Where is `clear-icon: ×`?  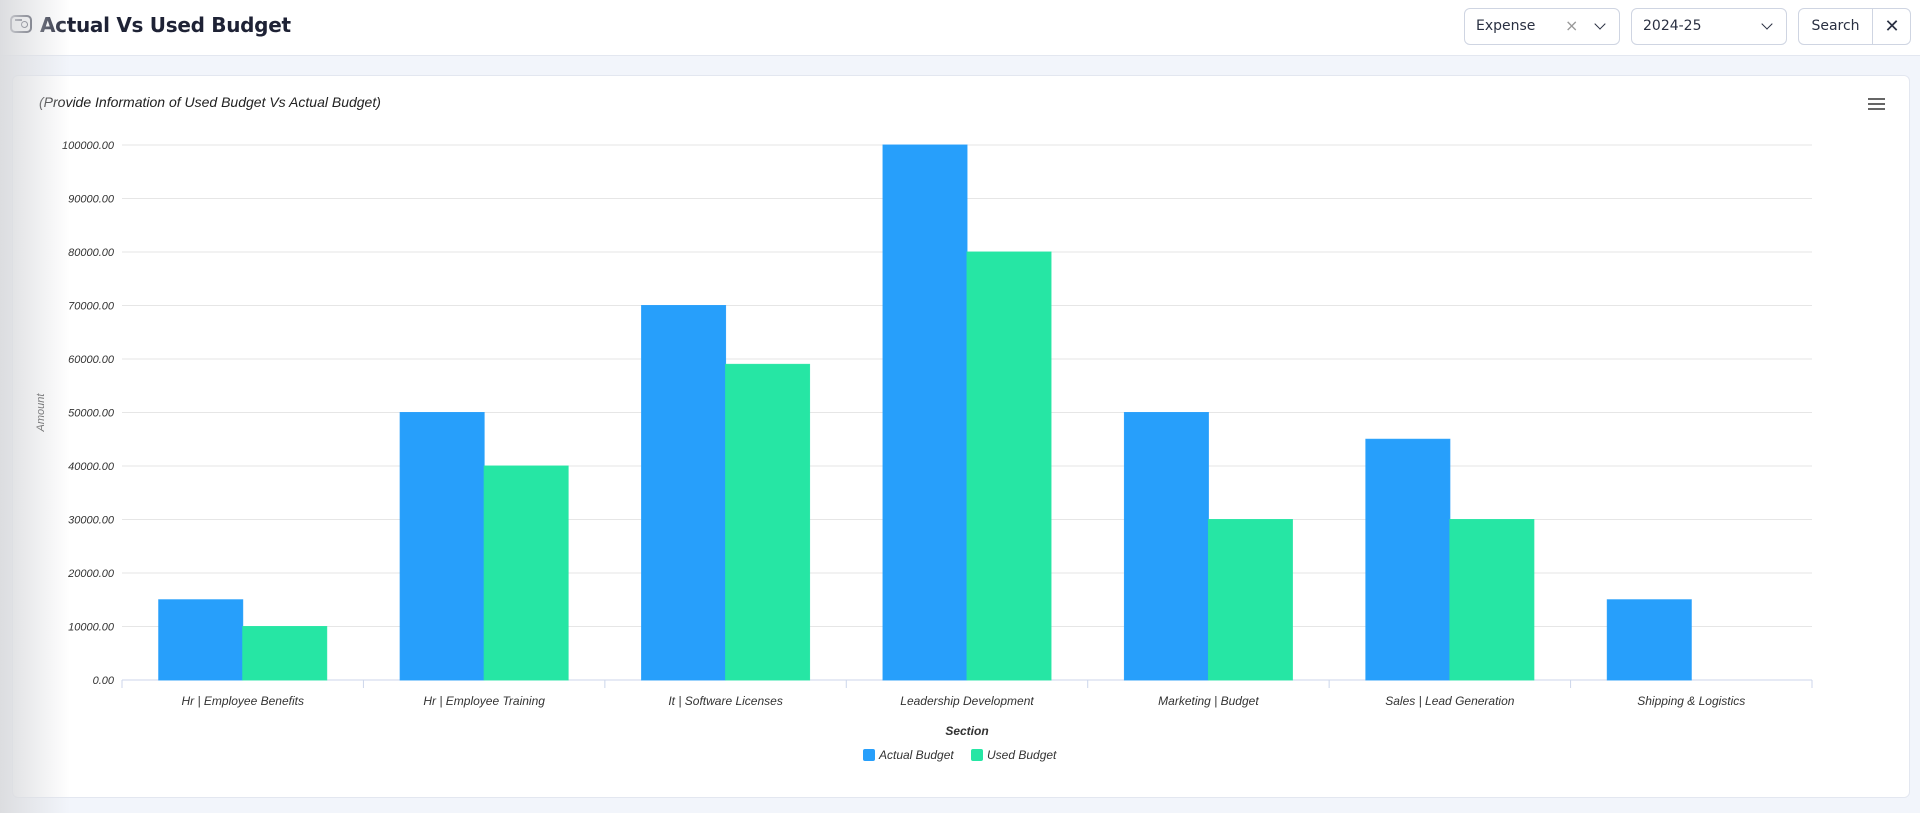
clear-icon: × is located at coordinates (1572, 25).